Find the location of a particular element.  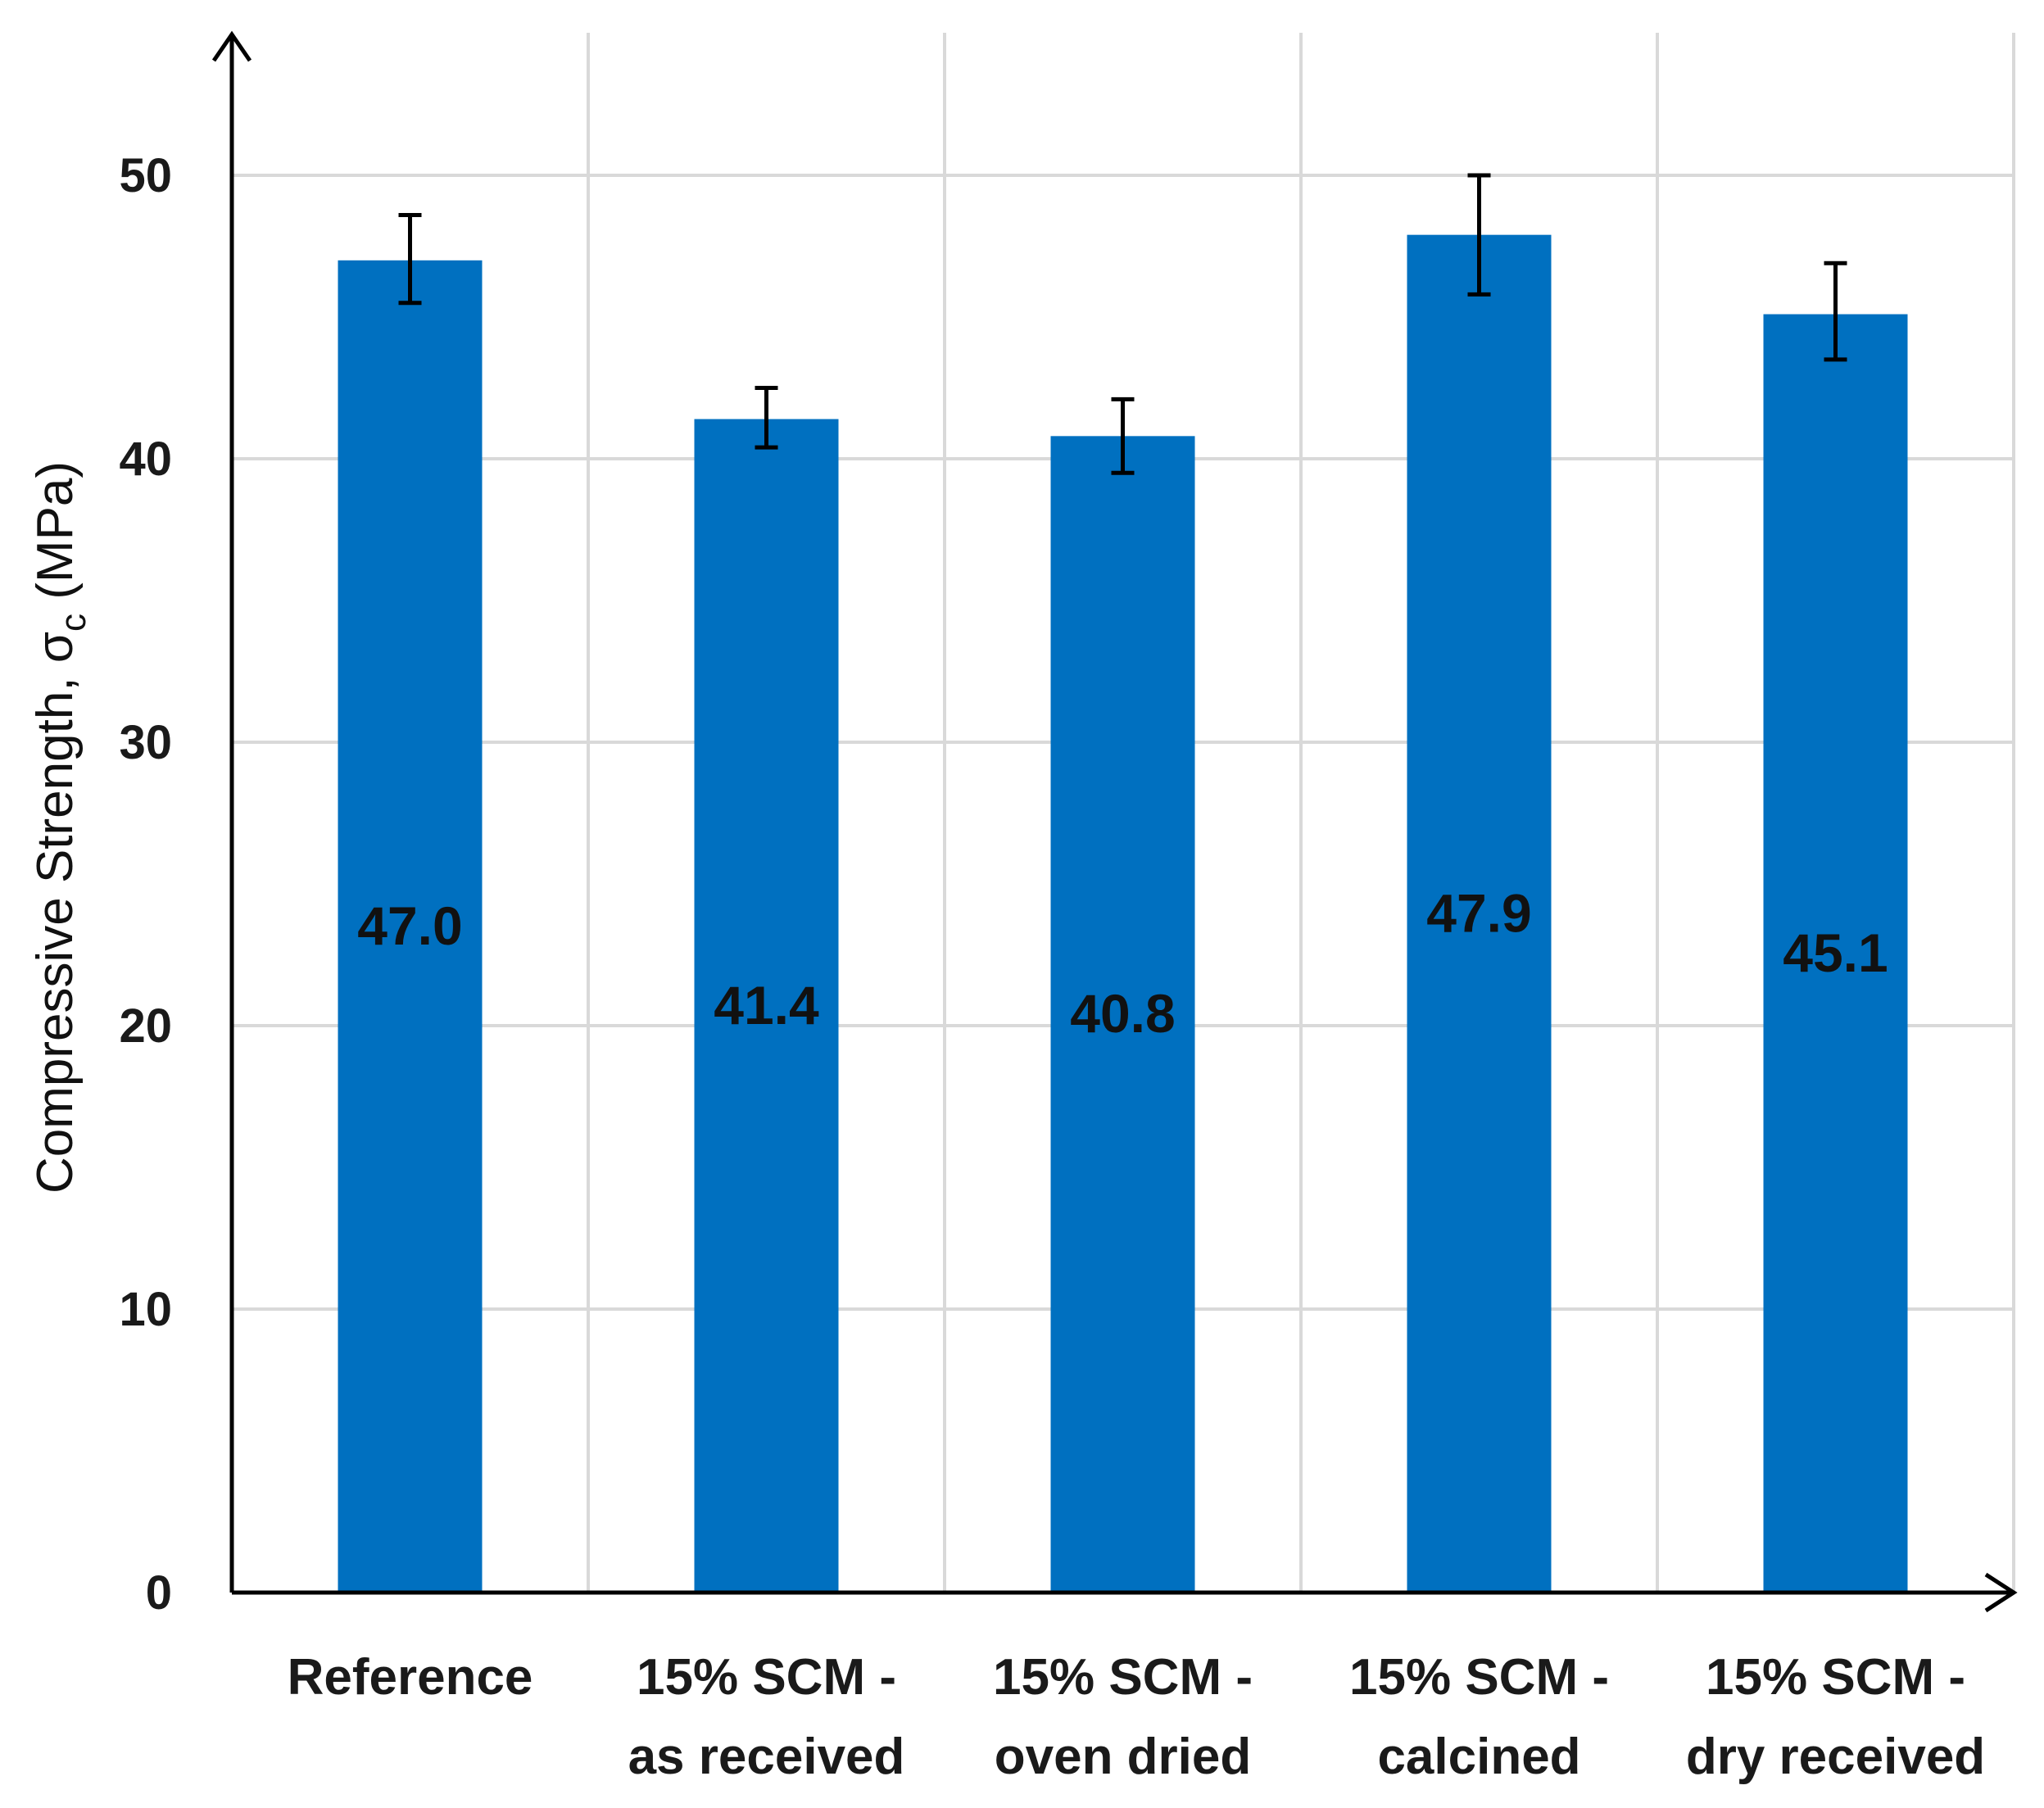

x-axis-arrow is located at coordinates (2001, 1592).